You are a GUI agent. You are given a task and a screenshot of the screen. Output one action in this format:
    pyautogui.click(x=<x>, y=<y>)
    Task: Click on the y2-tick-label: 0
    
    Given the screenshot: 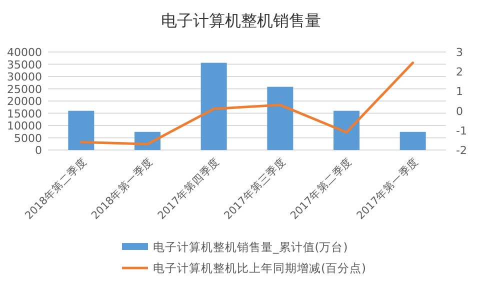 What is the action you would take?
    pyautogui.click(x=459, y=111)
    